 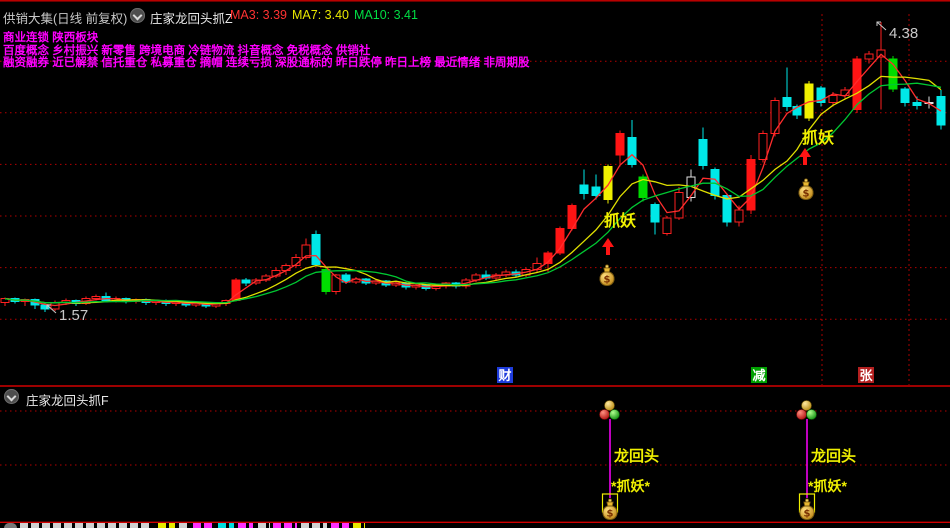 What do you see at coordinates (903, 33) in the screenshot?
I see `svg-text: 4.38` at bounding box center [903, 33].